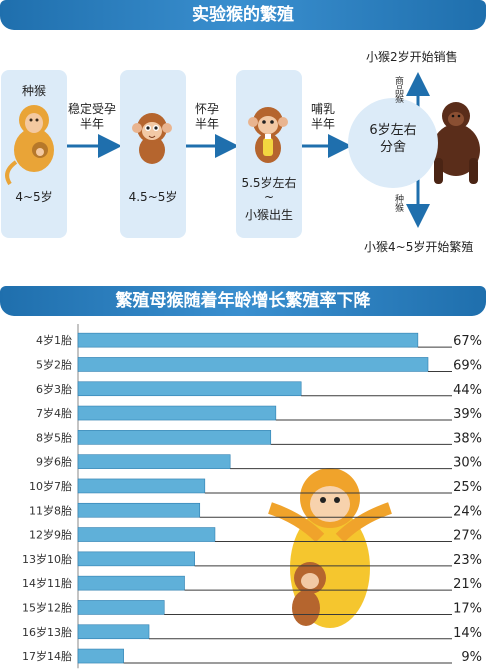  What do you see at coordinates (50, 510) in the screenshot?
I see `category-label: 11岁8胎` at bounding box center [50, 510].